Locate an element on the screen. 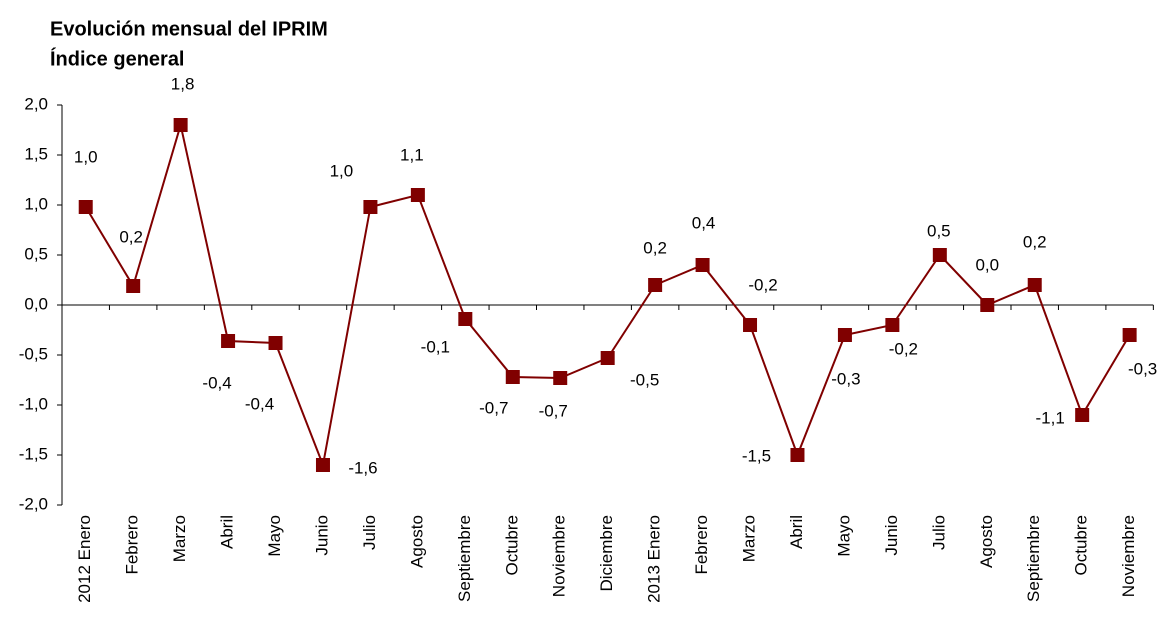  y-tick-label: 0,5 is located at coordinates (36, 253).